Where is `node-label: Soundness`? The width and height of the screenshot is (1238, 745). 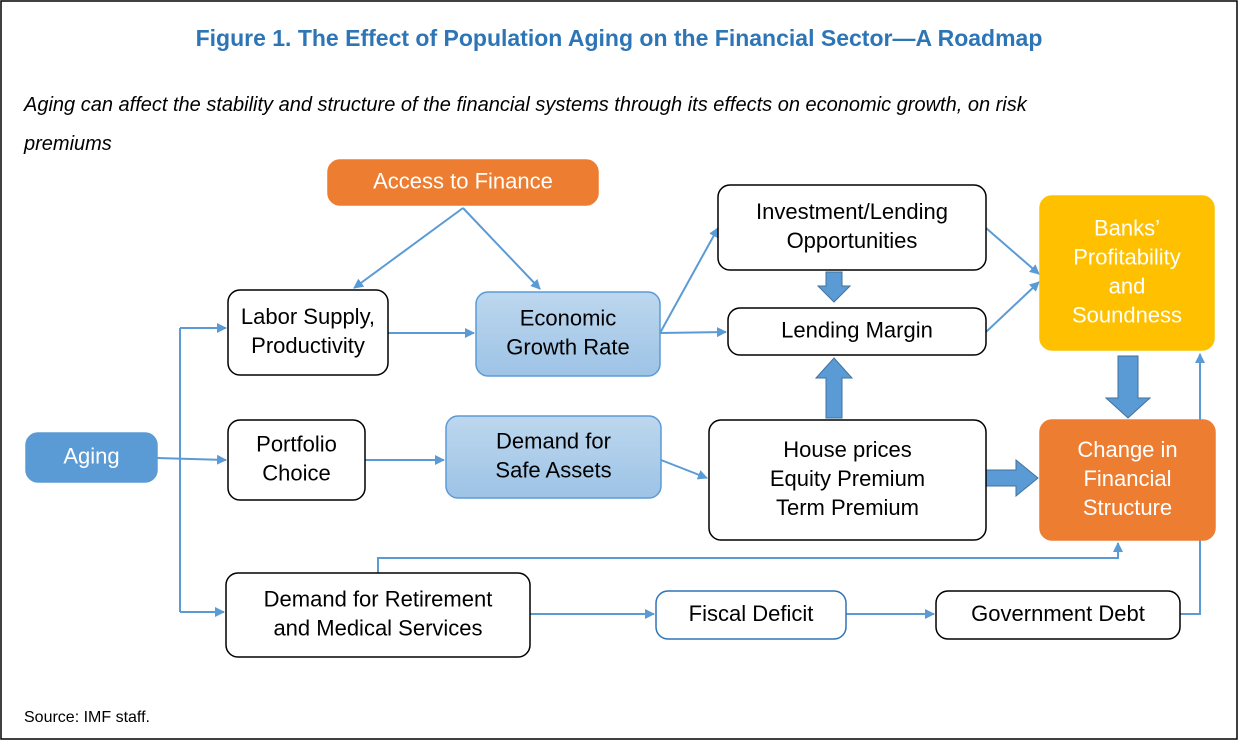
node-label: Soundness is located at coordinates (1127, 314).